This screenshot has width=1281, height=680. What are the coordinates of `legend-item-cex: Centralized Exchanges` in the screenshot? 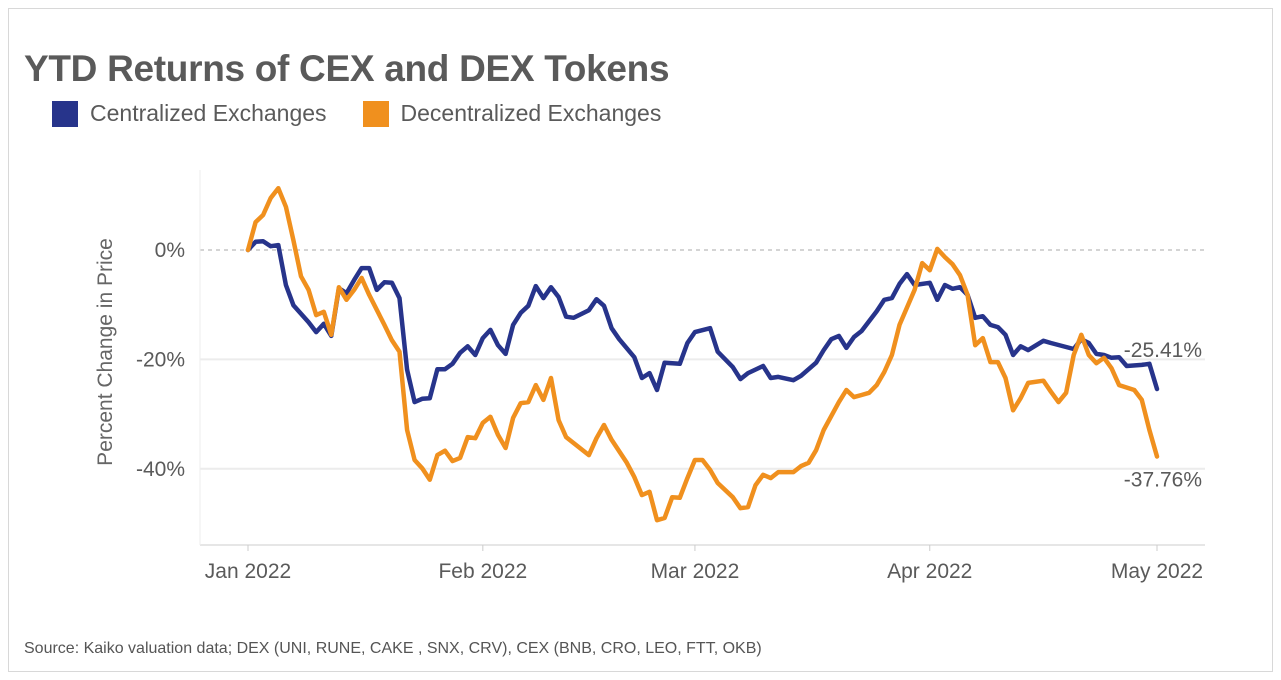 It's located at (189, 113).